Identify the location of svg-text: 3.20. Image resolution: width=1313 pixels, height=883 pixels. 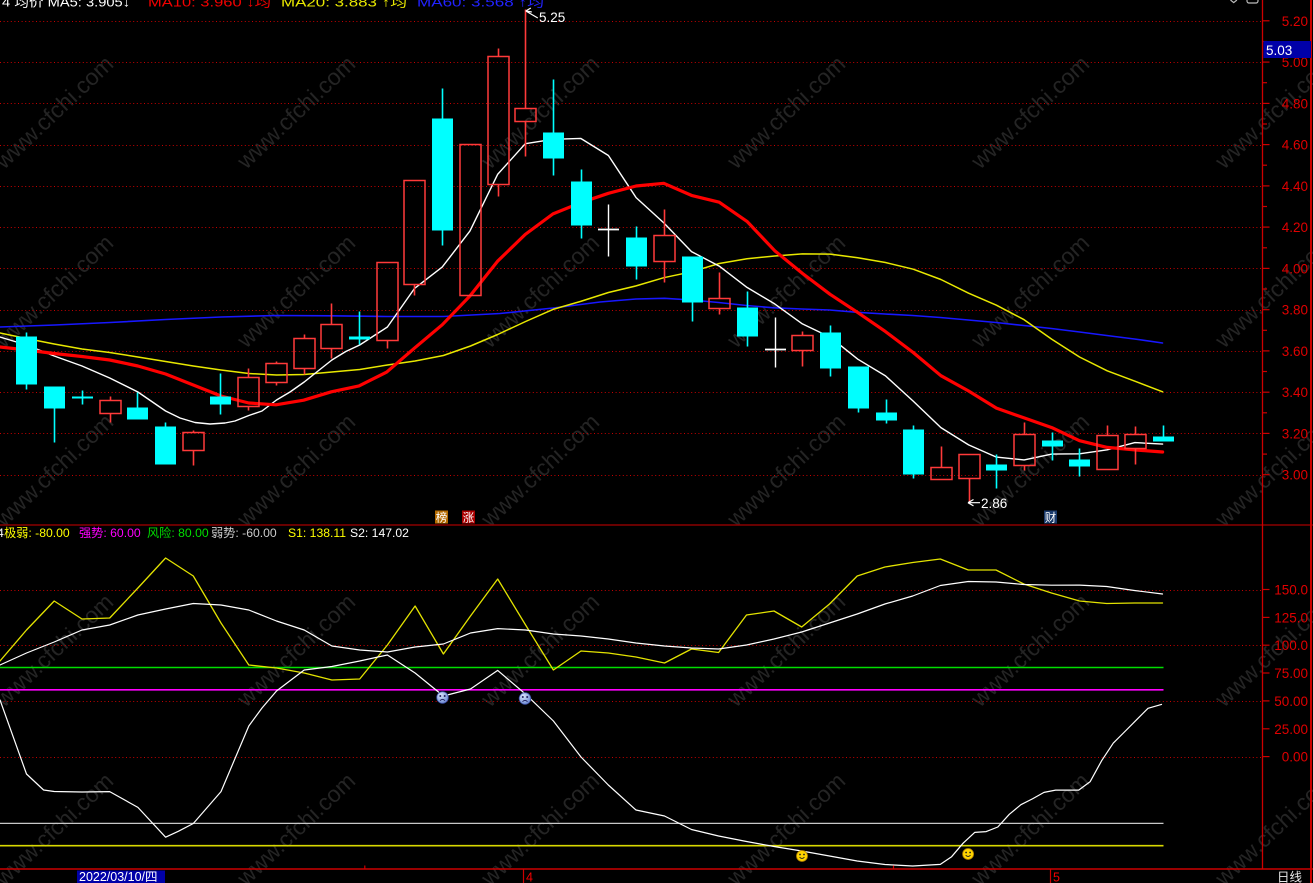
(1295, 433).